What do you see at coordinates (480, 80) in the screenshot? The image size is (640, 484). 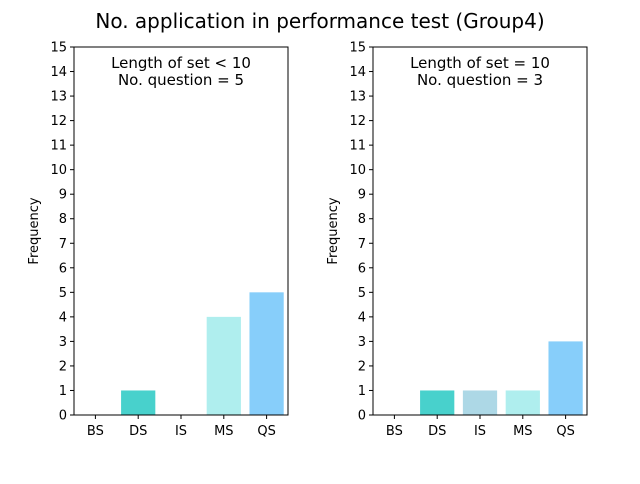 I see `annotation-line-2: No. question = 3` at bounding box center [480, 80].